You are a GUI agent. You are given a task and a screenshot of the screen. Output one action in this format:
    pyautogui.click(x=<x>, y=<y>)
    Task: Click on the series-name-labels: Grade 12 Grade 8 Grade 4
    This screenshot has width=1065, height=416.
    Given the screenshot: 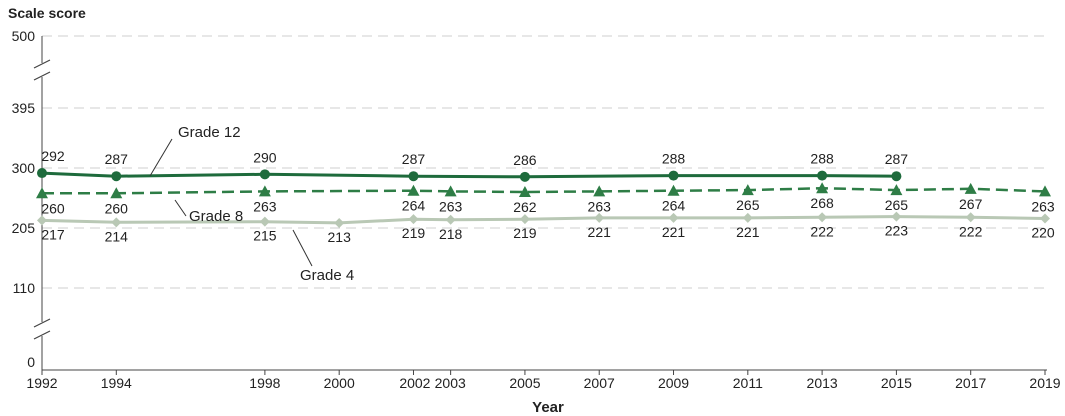 What is the action you would take?
    pyautogui.click(x=251, y=204)
    